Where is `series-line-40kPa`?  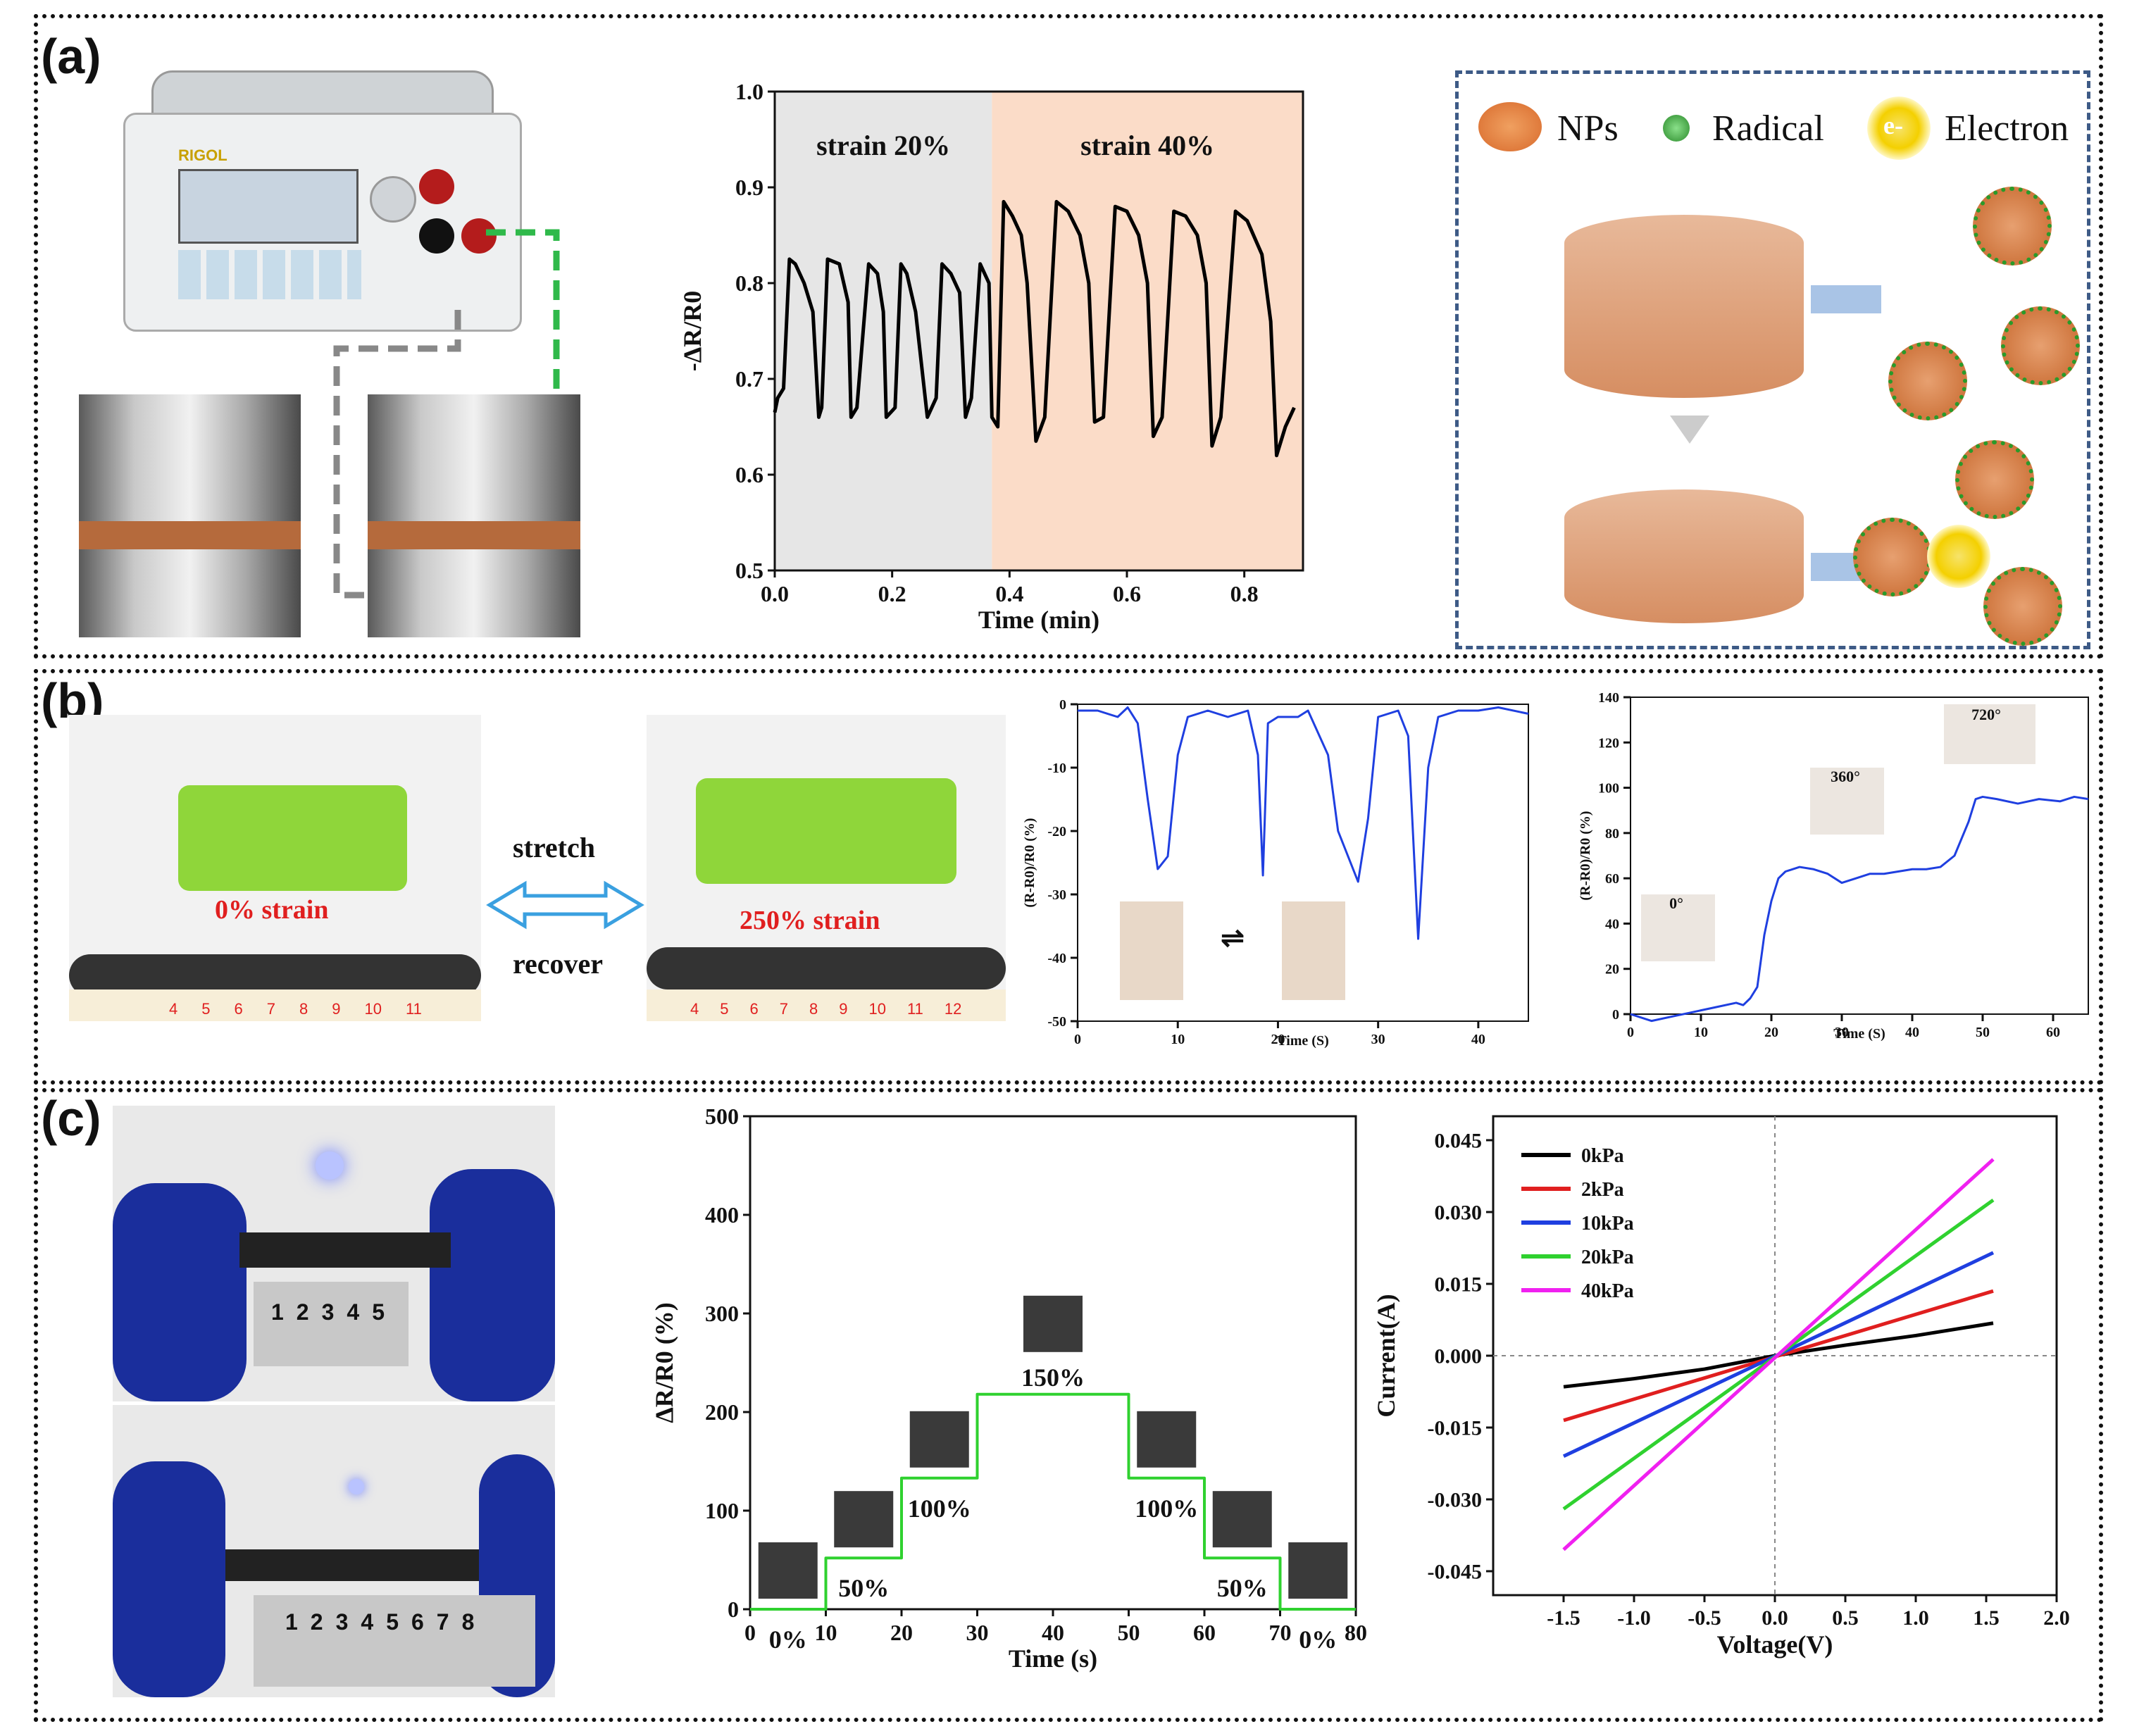 series-line-40kPa is located at coordinates (1778, 1354).